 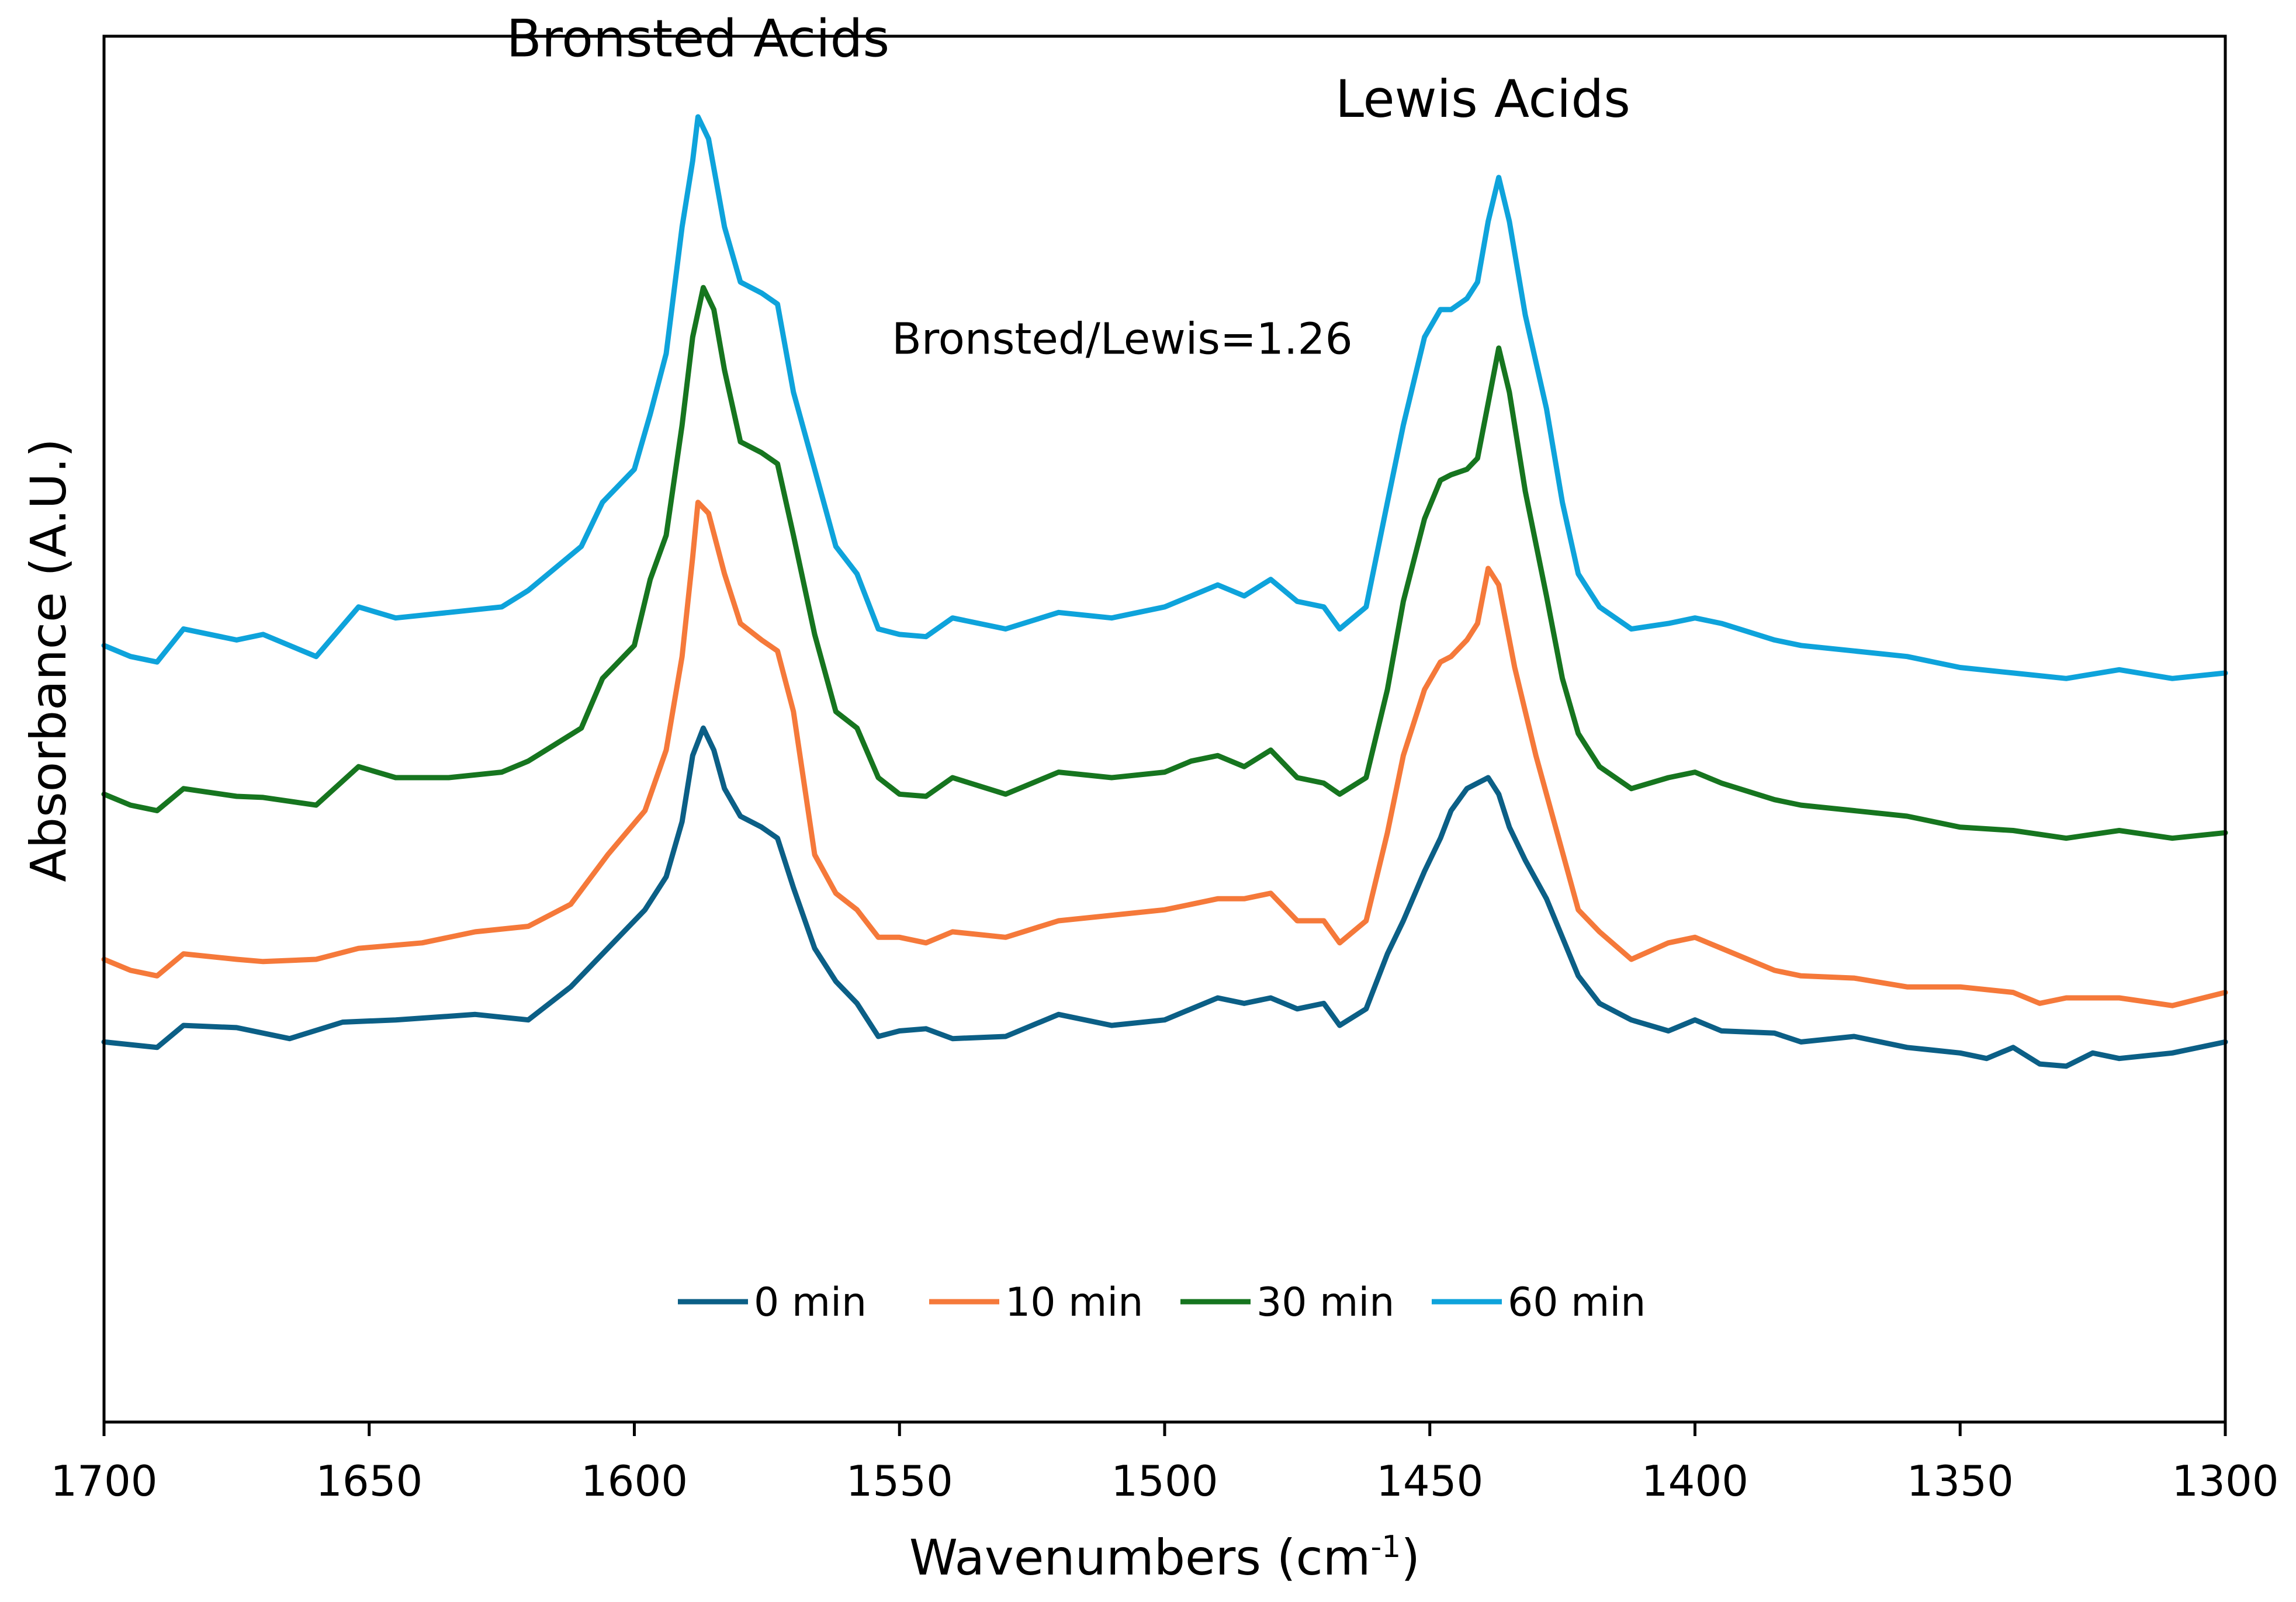 I want to click on x-axis-ticks: 1700 1650 1600 1550 1500 1450 1400 1350 1300, so click(x=1164, y=1464).